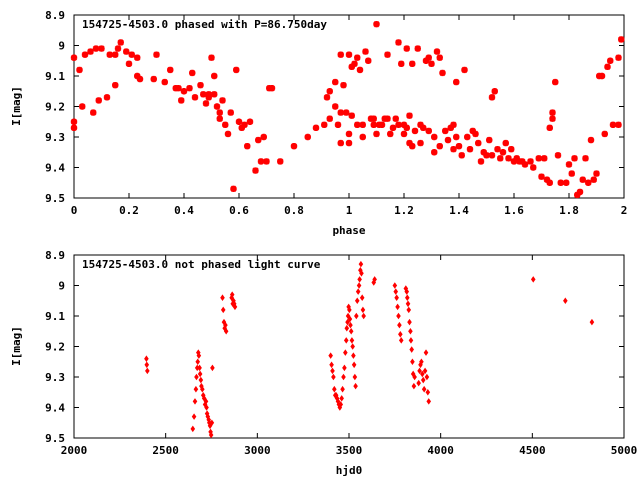 This screenshot has width=640, height=480. Describe the element at coordinates (440, 450) in the screenshot. I see `x-tick-label: 4000` at that location.